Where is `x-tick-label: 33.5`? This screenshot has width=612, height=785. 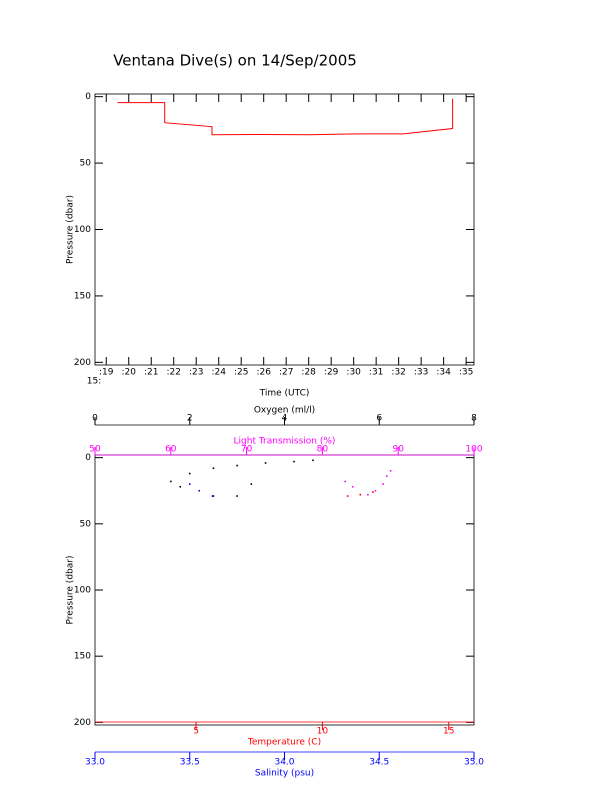 x-tick-label: 33.5 is located at coordinates (190, 763).